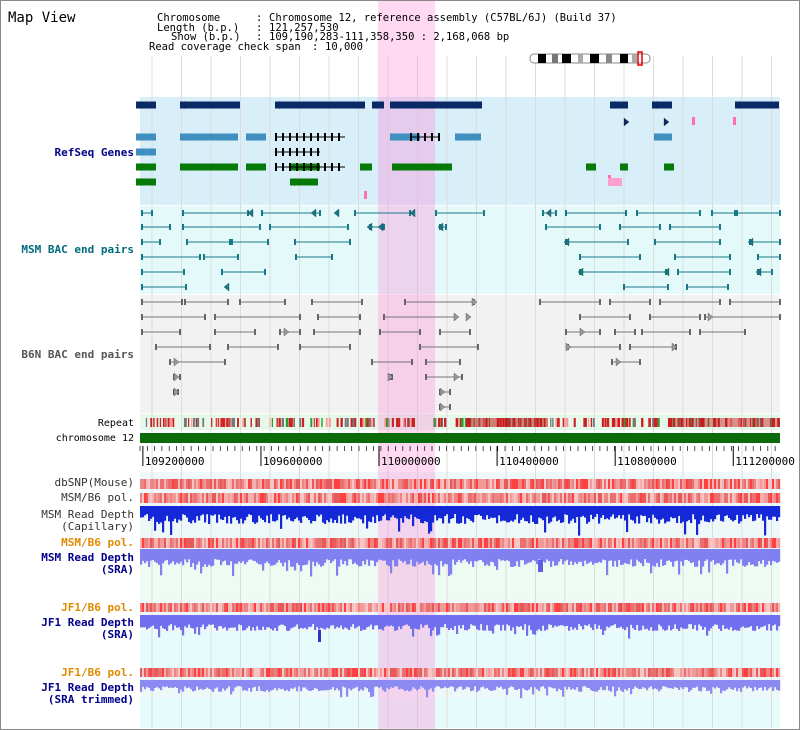 This screenshot has height=730, width=800. Describe the element at coordinates (460, 438) in the screenshot. I see `chromosome-bar` at that location.